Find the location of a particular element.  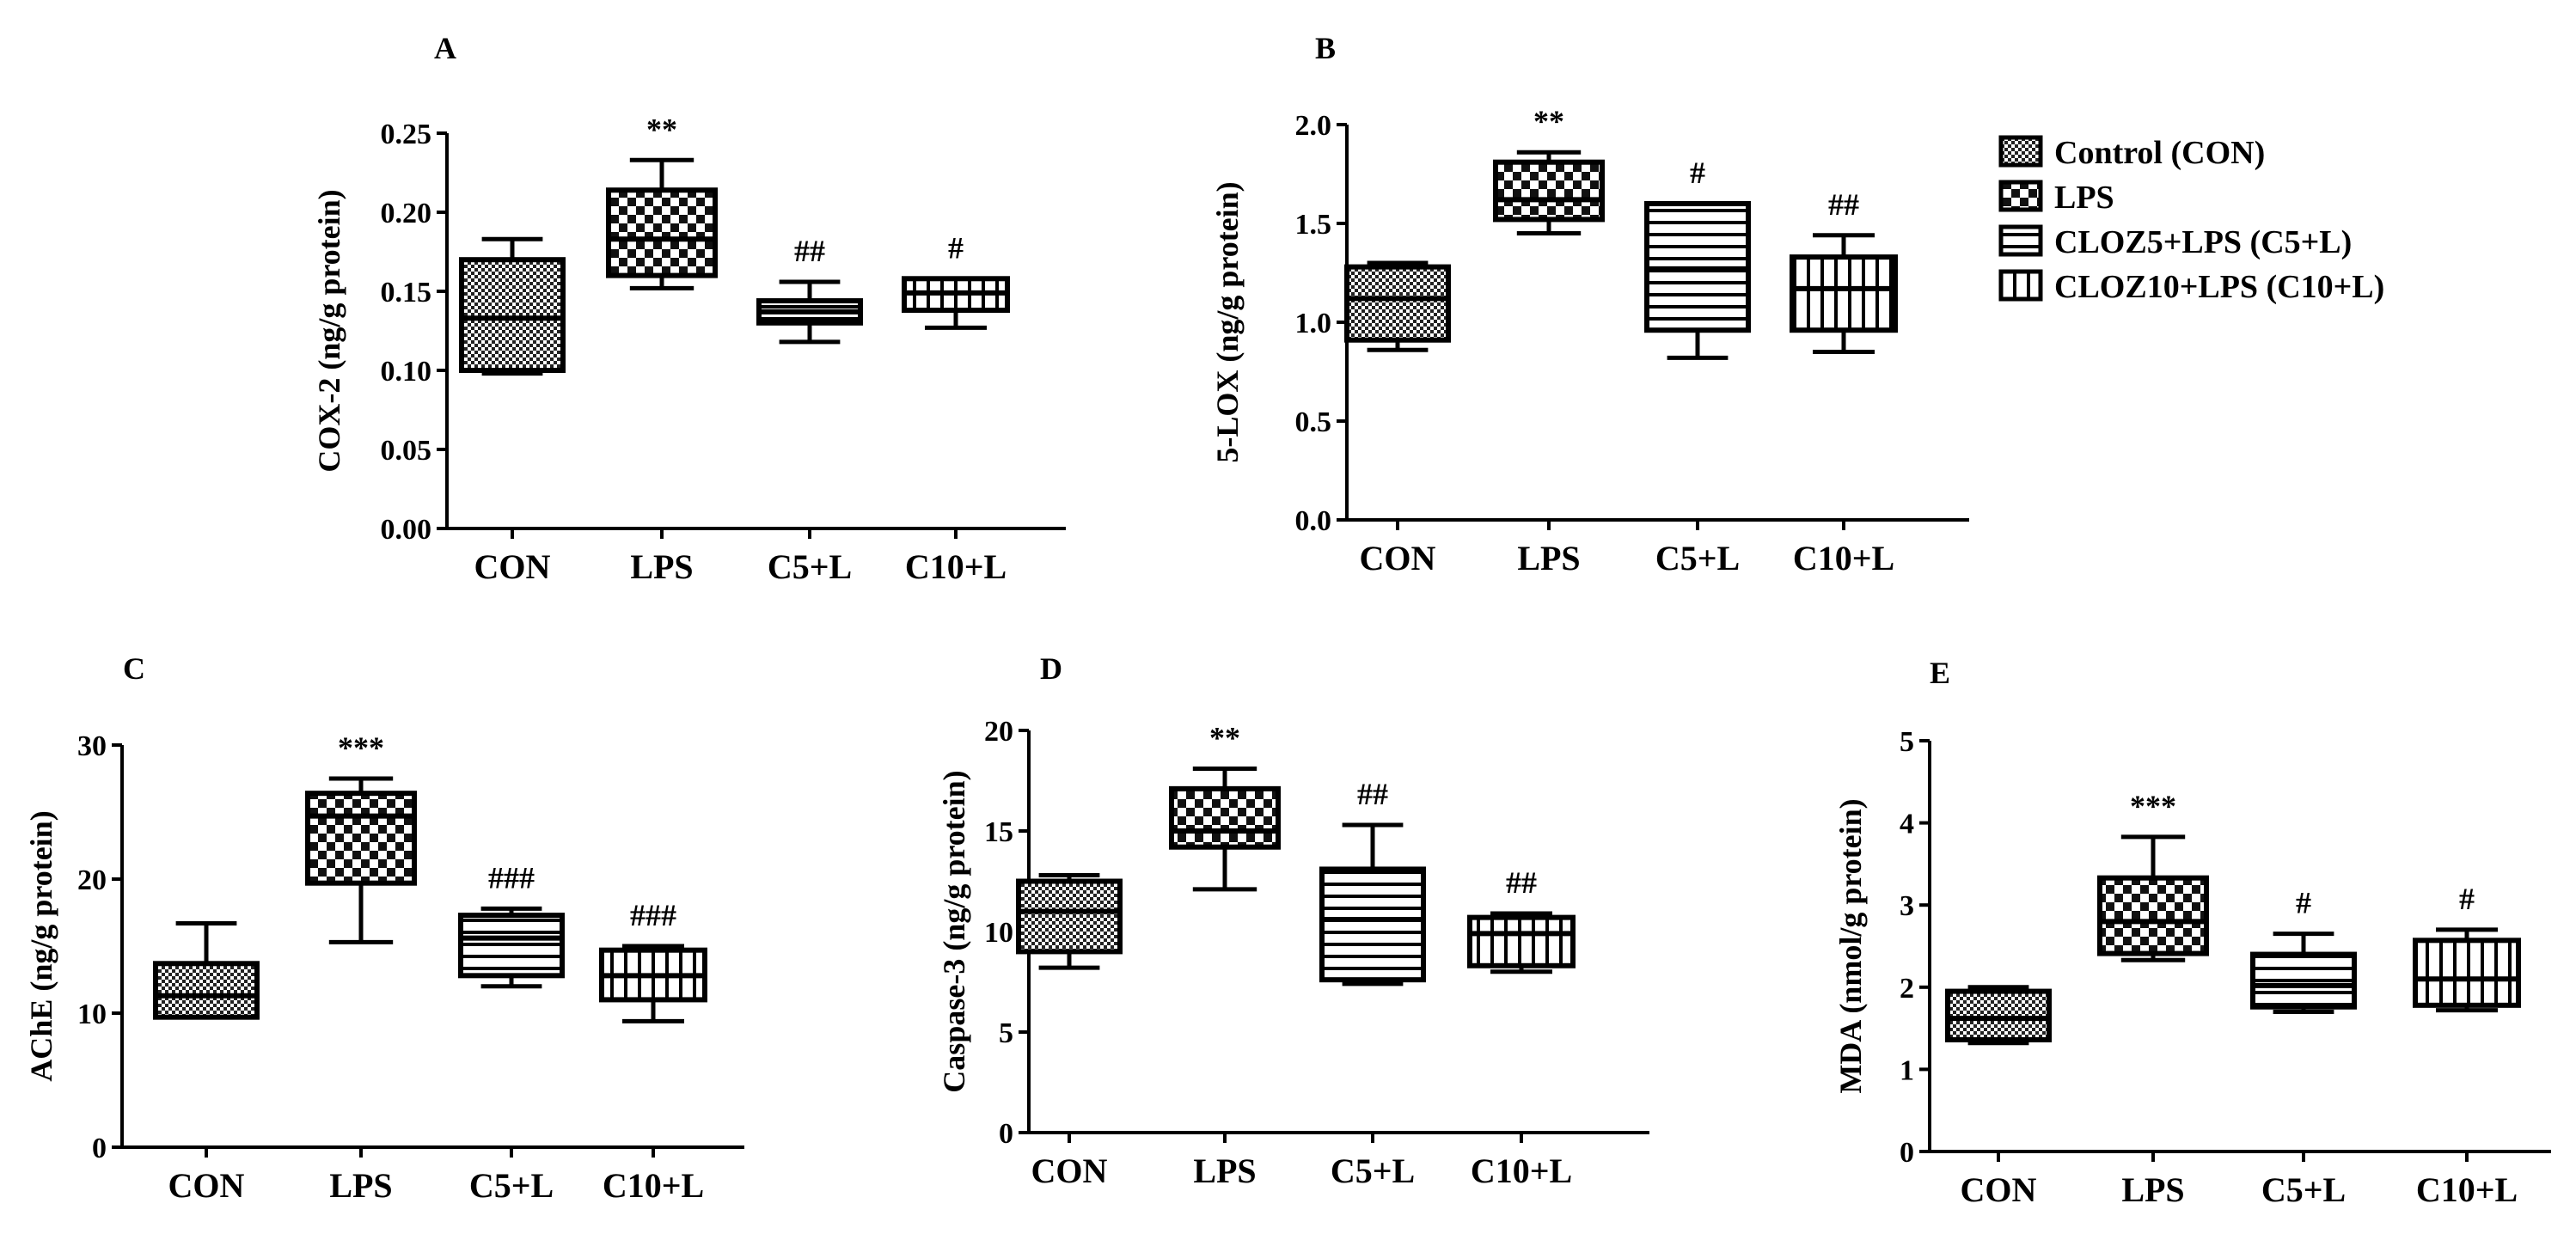

y-tick-label: 0.00 is located at coordinates (406, 530).